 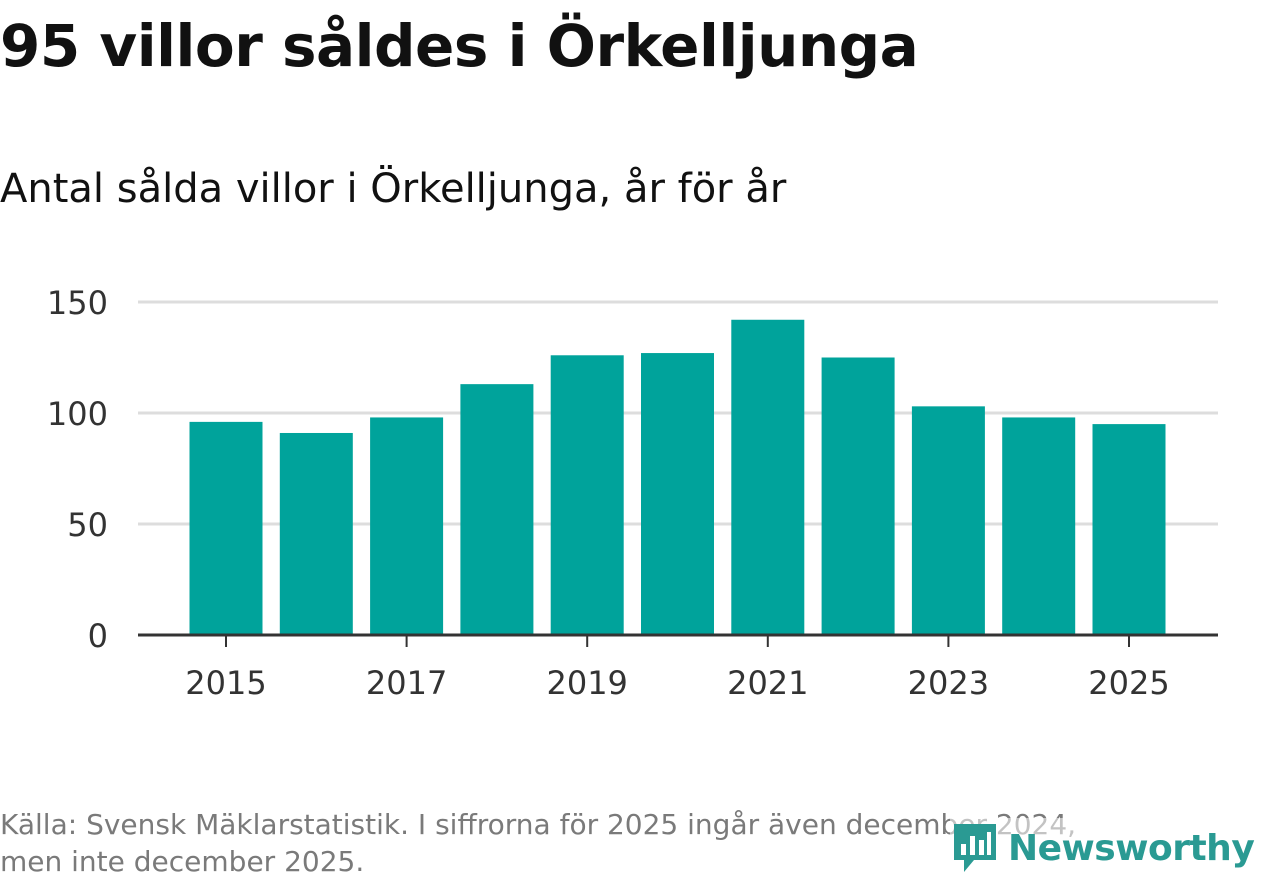 What do you see at coordinates (586, 683) in the screenshot?
I see `x-tick-label-2019: 2019` at bounding box center [586, 683].